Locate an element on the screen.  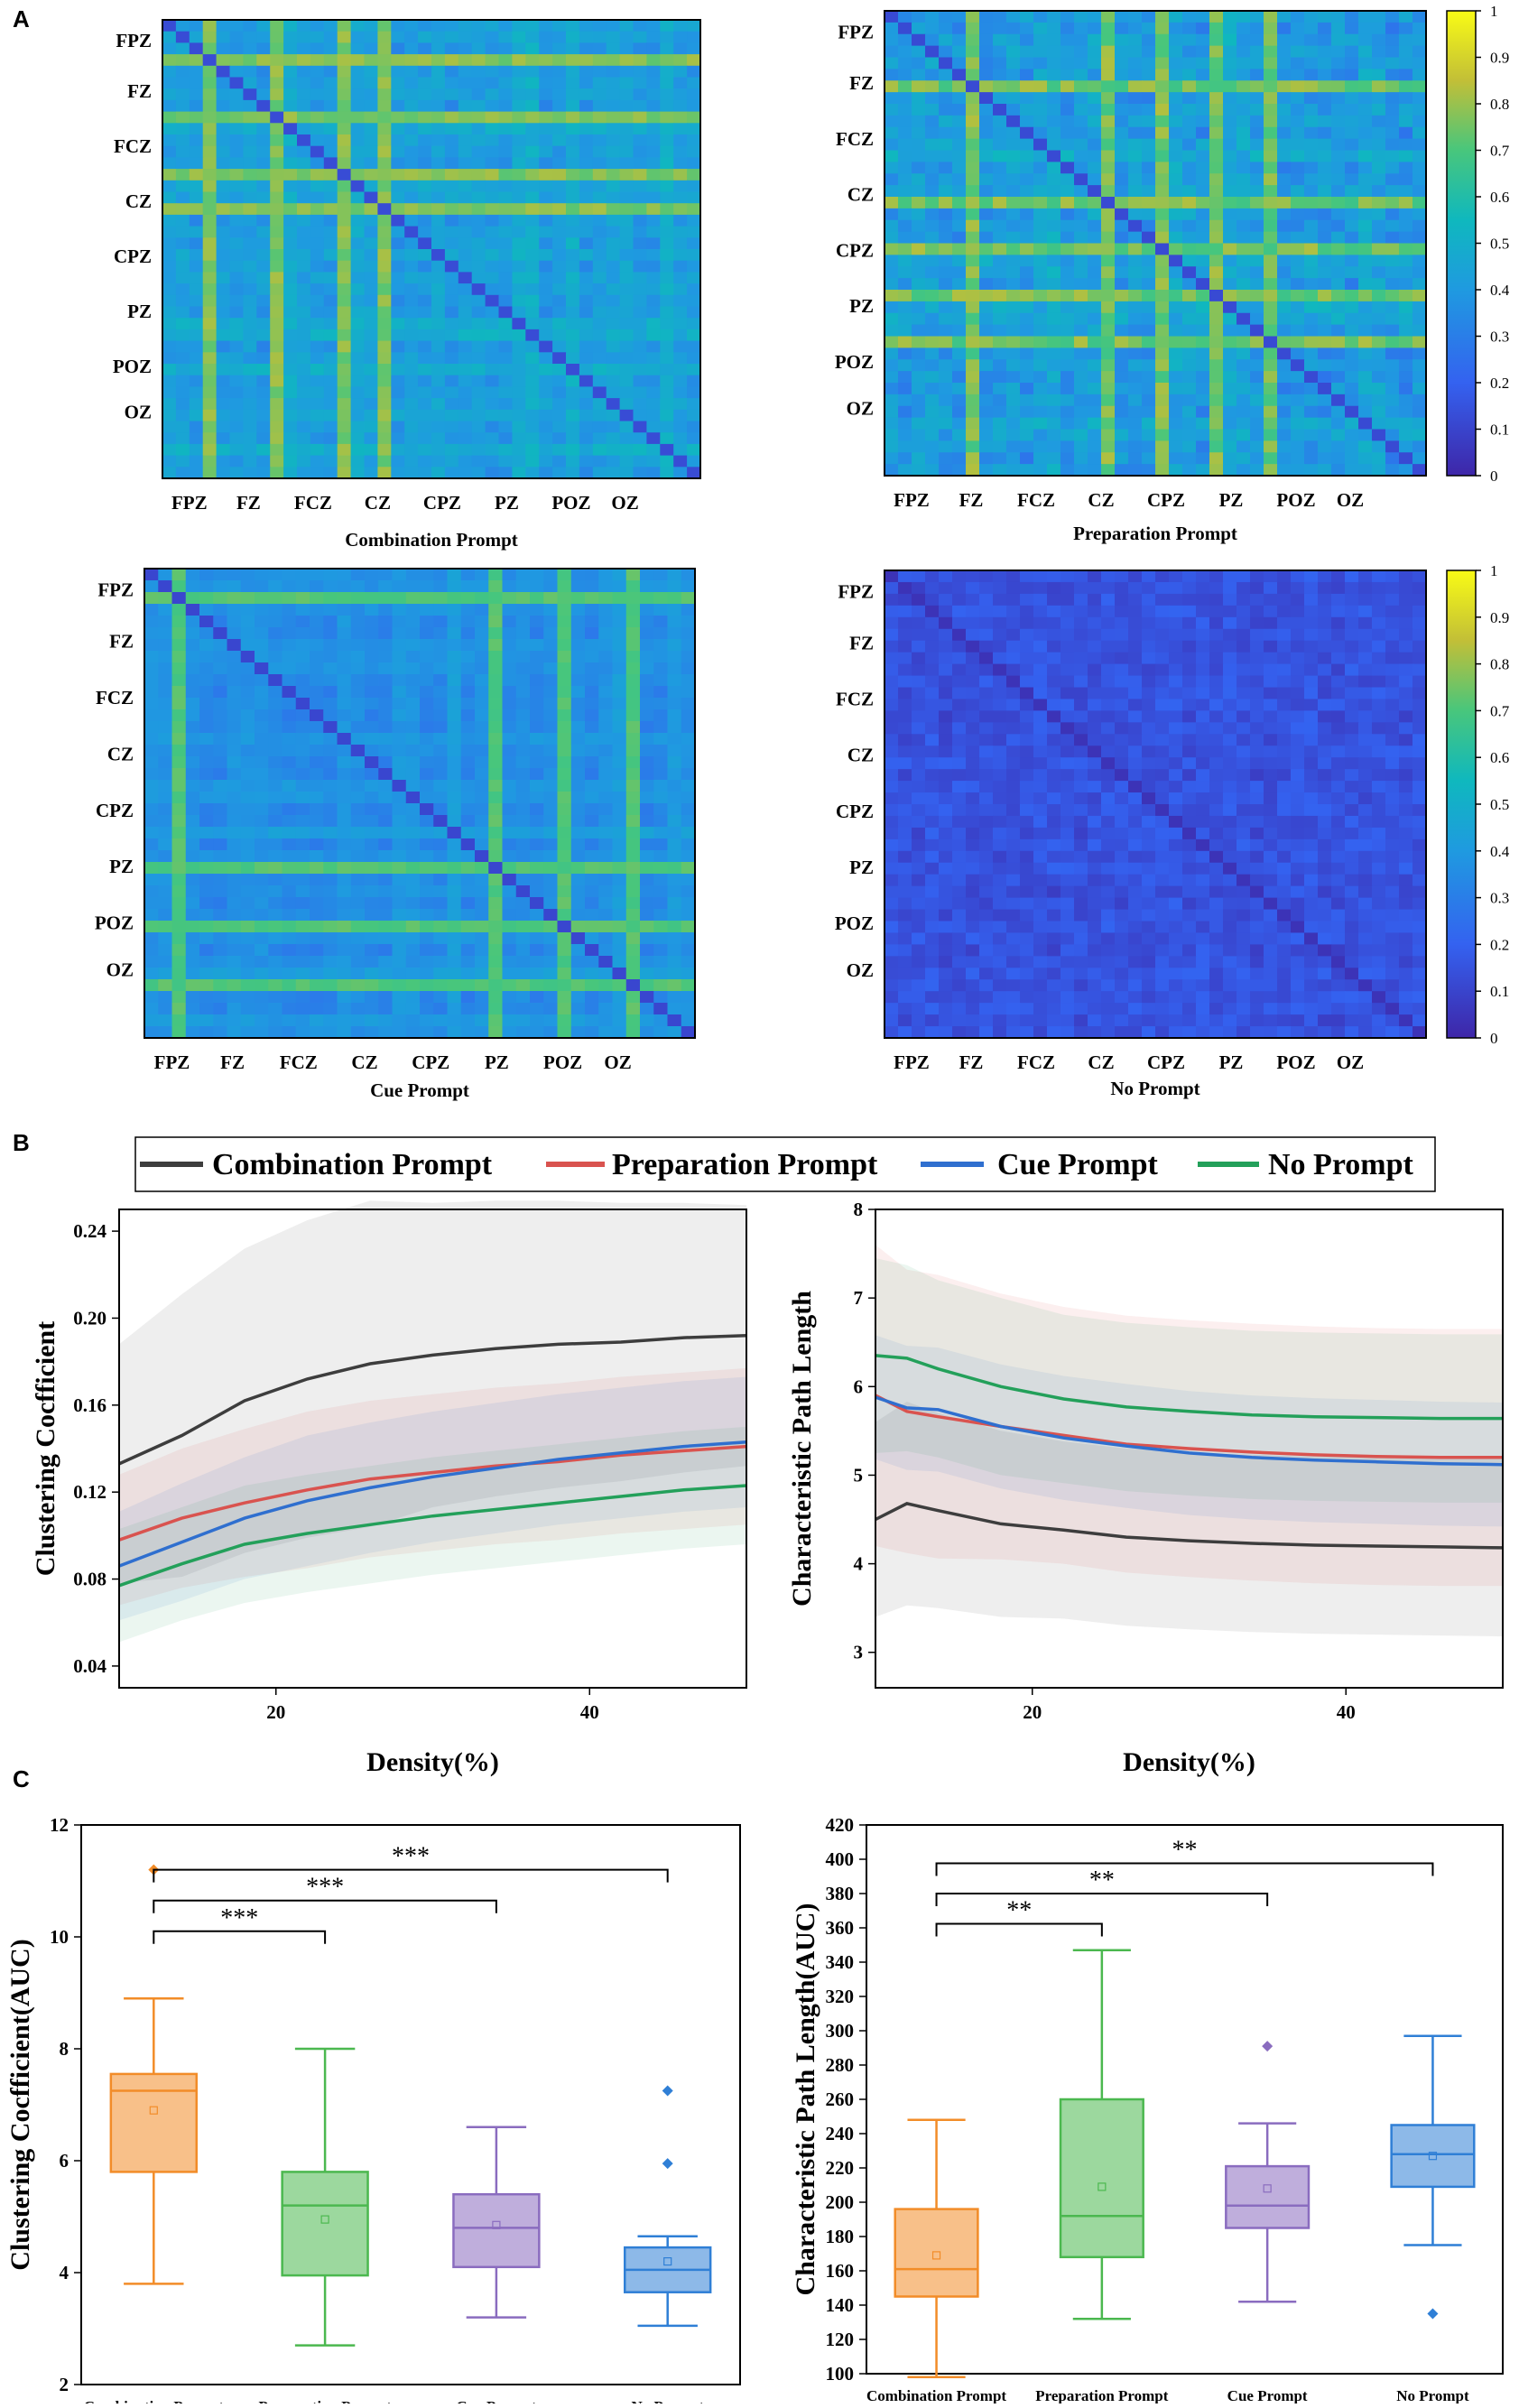
heatmap-col-label: CPZ is located at coordinates (430, 1062).